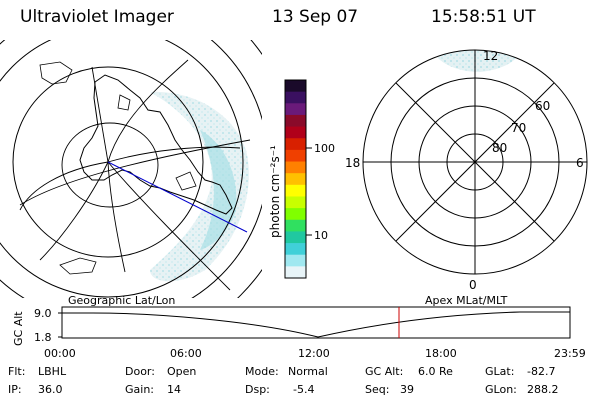 The width and height of the screenshot is (600, 400). Describe the element at coordinates (50, 389) in the screenshot. I see `ip-value: 36.0` at that location.